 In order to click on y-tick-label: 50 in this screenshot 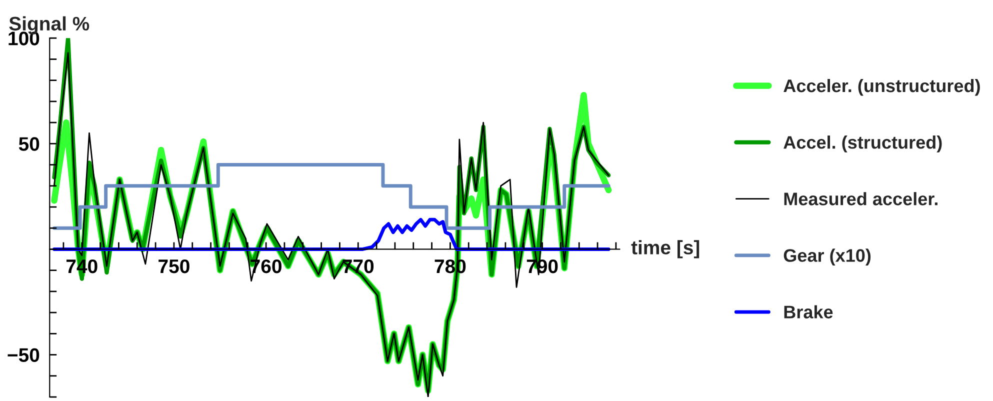, I will do `click(29, 144)`.